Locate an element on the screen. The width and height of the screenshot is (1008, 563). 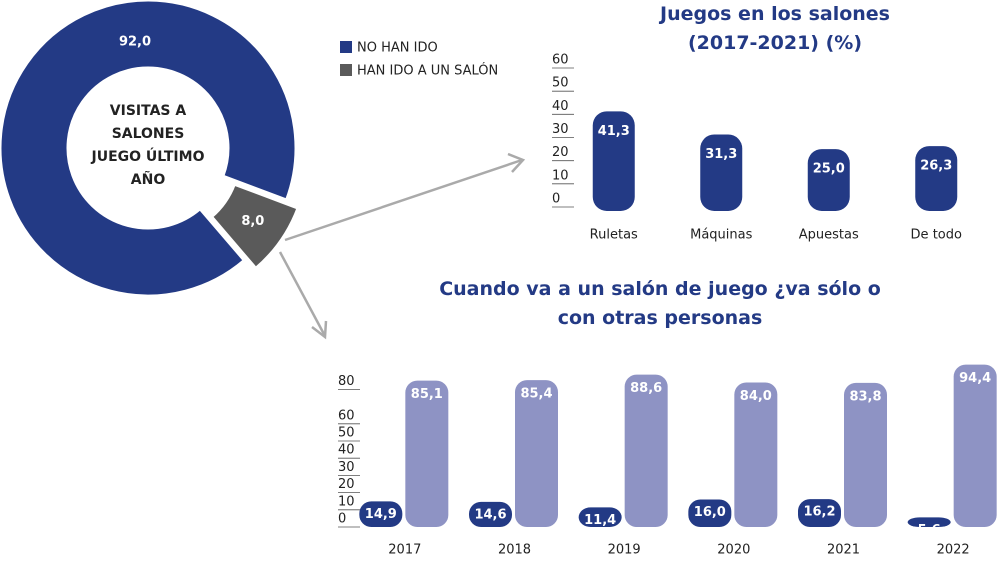
data-label: 14,6 is located at coordinates (490, 514).